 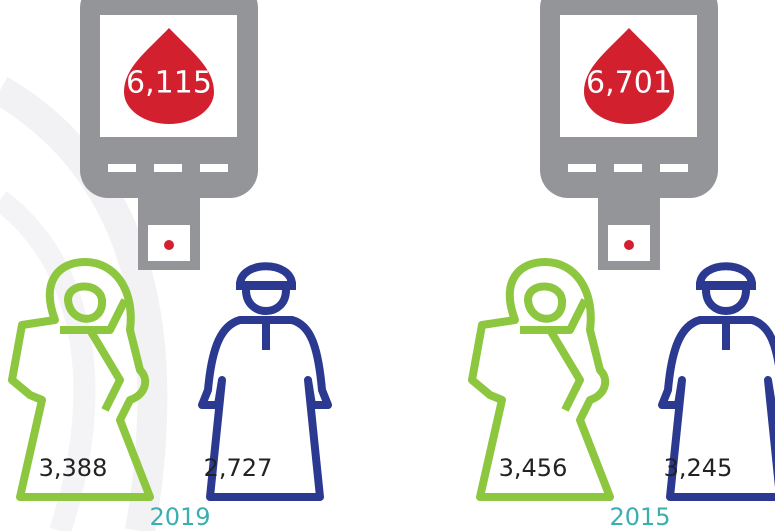 What do you see at coordinates (73, 468) in the screenshot?
I see `female-count: 3,388` at bounding box center [73, 468].